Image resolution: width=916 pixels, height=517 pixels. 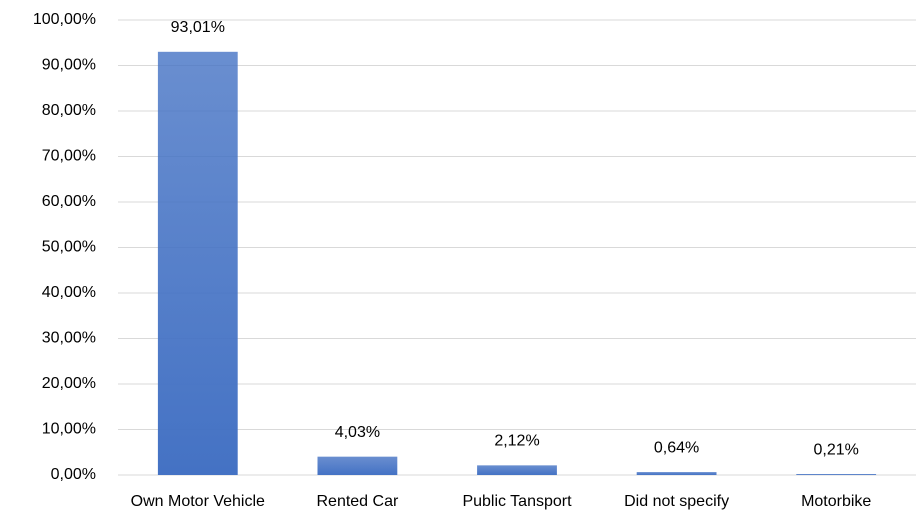 What do you see at coordinates (69, 429) in the screenshot?
I see `y-tick-label: 10,00%` at bounding box center [69, 429].